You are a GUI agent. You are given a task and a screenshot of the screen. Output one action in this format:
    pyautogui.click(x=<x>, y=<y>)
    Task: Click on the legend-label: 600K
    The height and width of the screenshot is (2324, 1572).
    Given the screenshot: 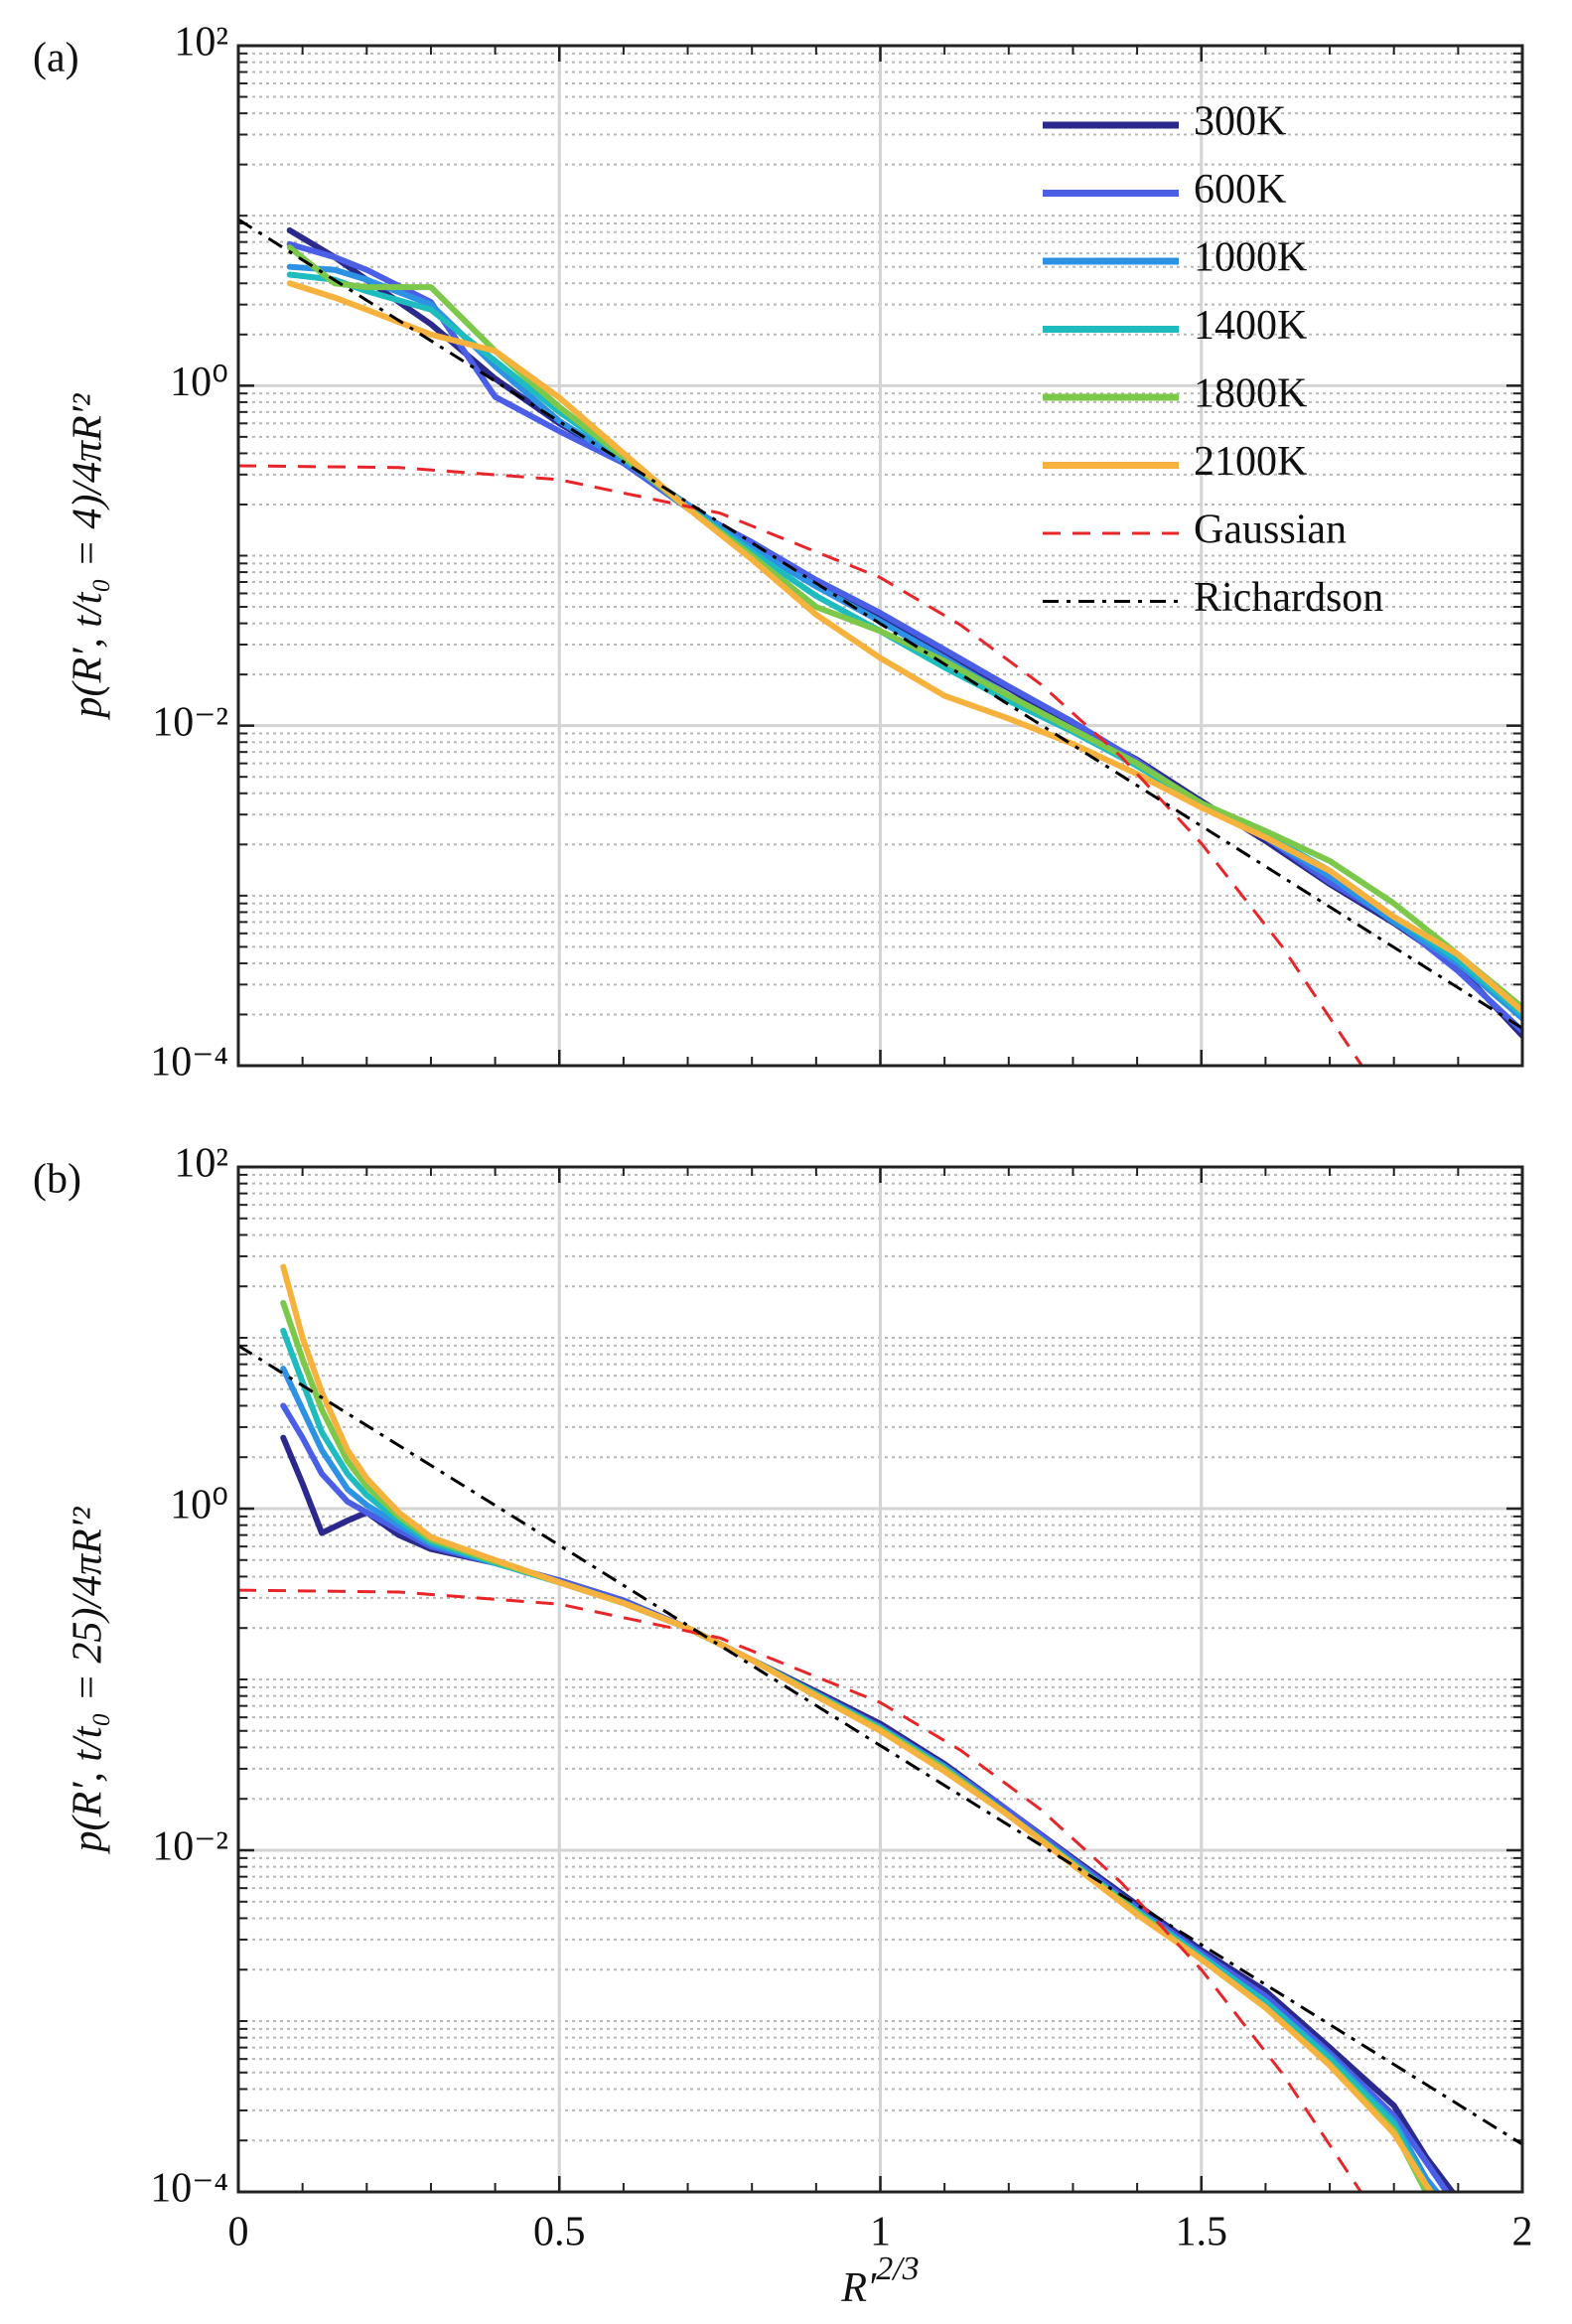 What is the action you would take?
    pyautogui.click(x=1240, y=190)
    